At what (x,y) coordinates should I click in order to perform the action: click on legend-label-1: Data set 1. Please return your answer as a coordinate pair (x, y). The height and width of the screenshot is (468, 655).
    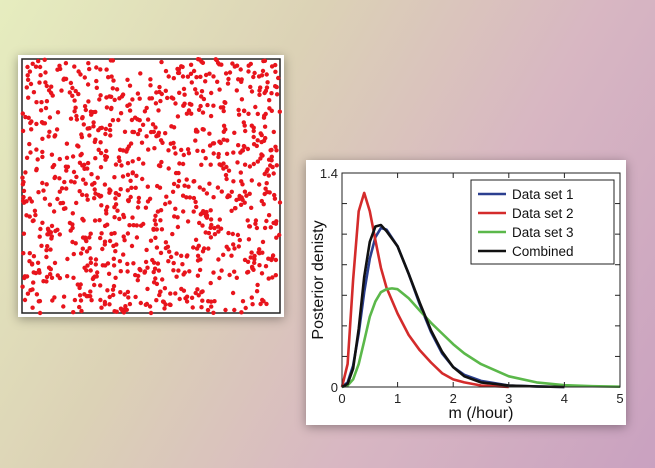
    Looking at the image, I should click on (543, 194).